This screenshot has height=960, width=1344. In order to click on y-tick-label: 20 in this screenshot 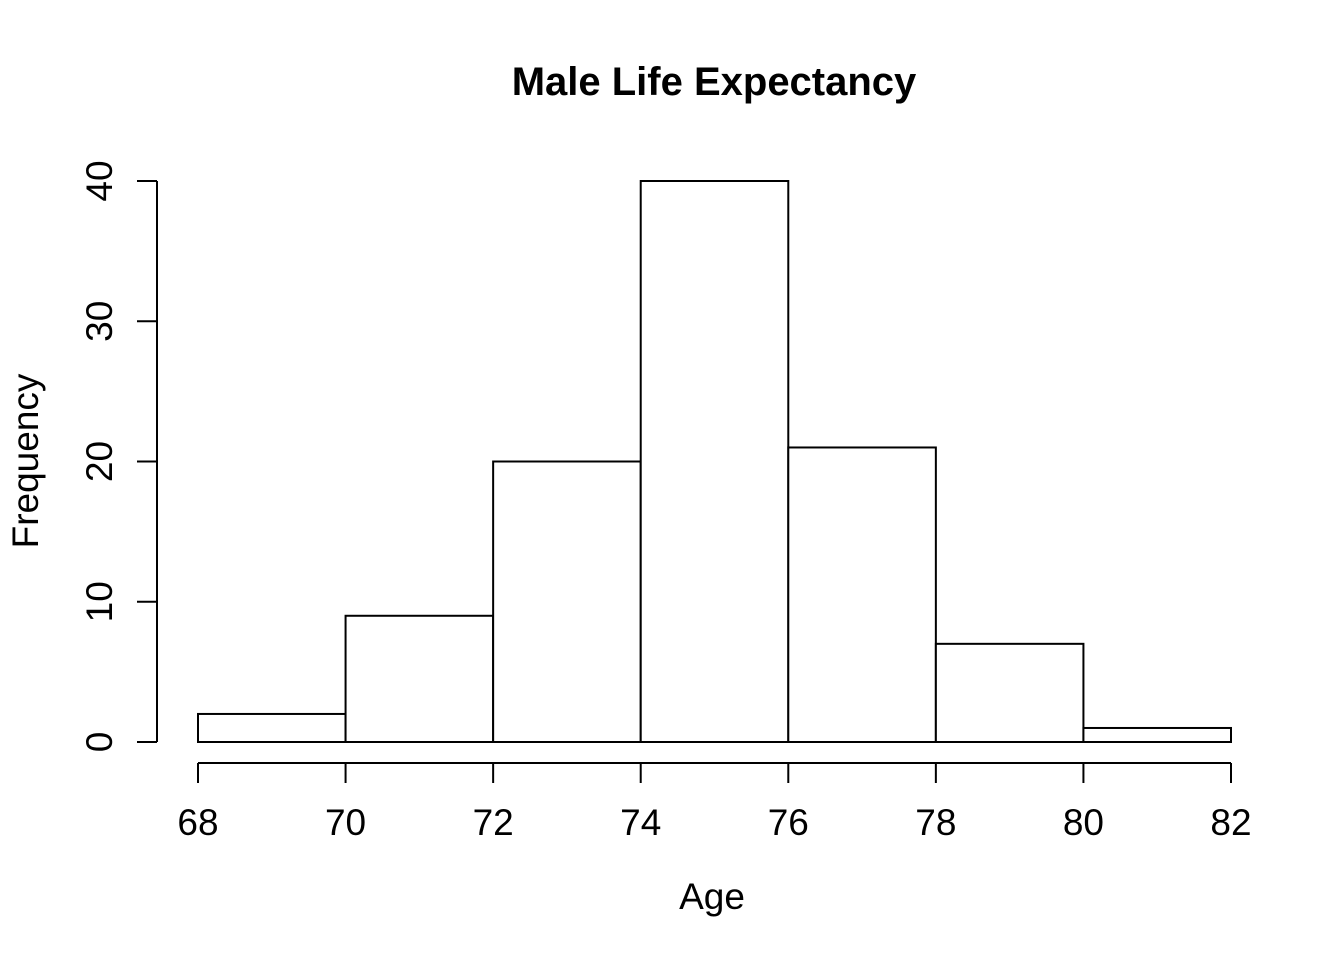, I will do `click(99, 461)`.